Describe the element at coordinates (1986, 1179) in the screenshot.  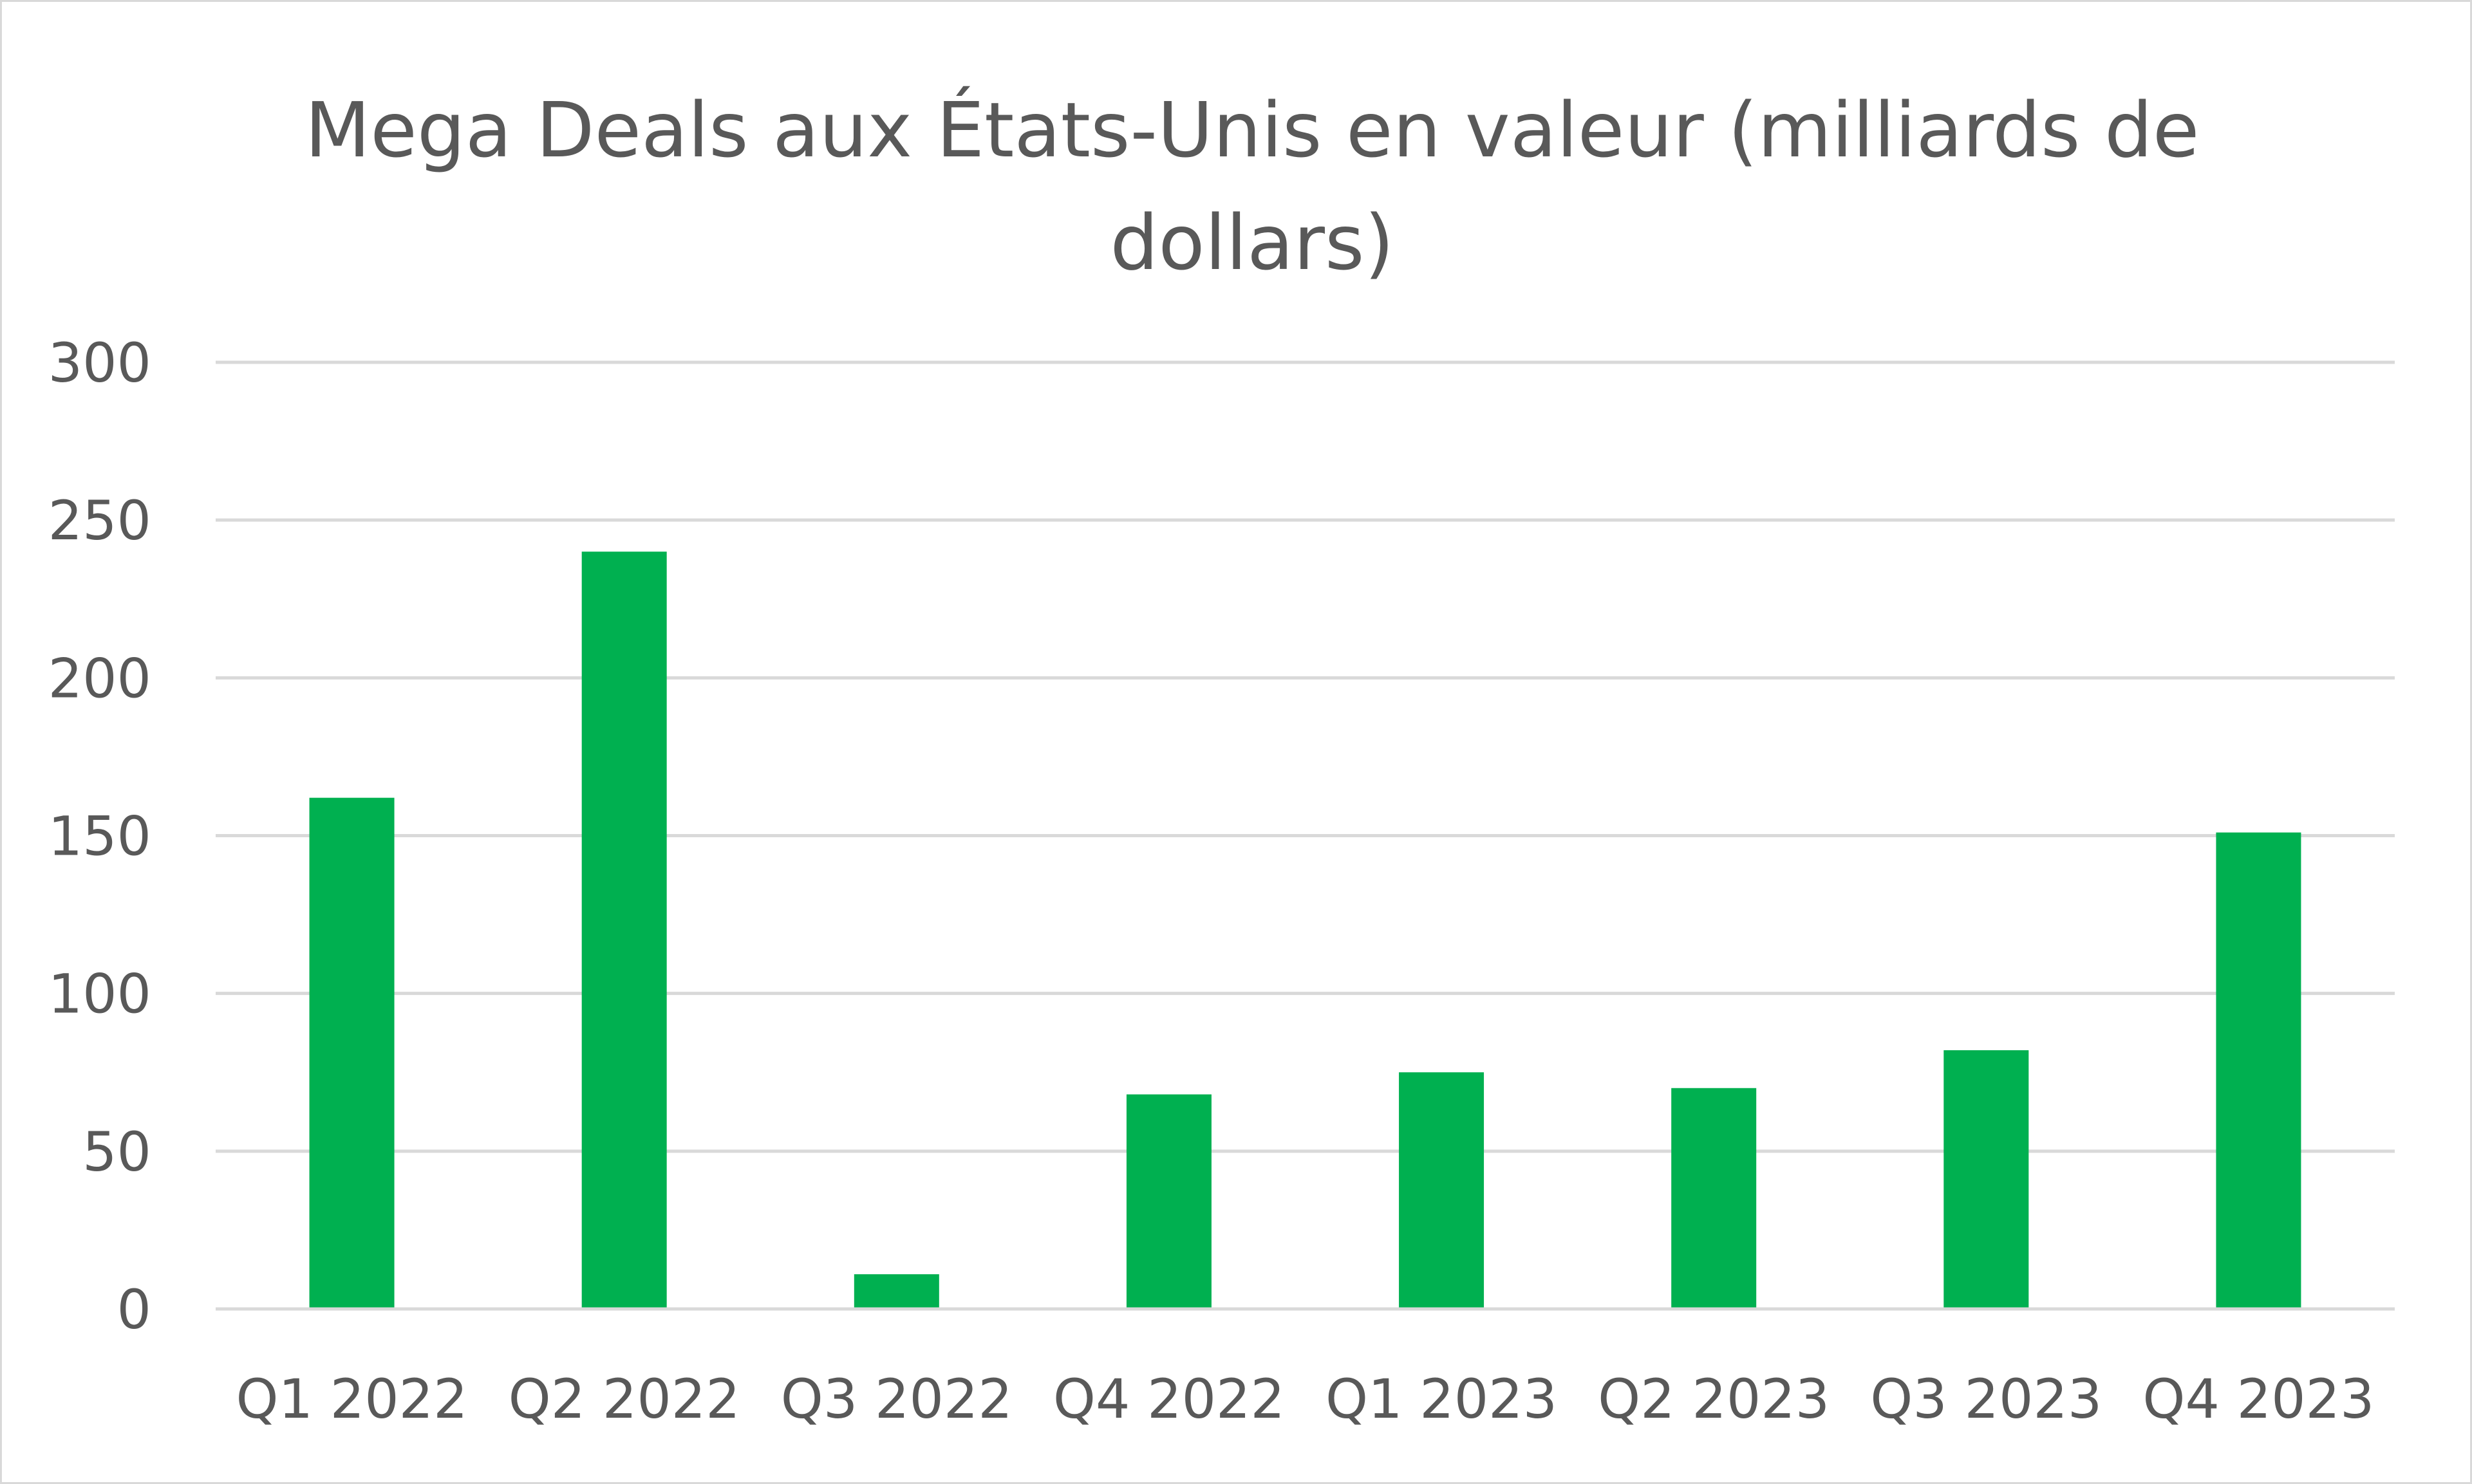
I see `bar-q3-2023` at that location.